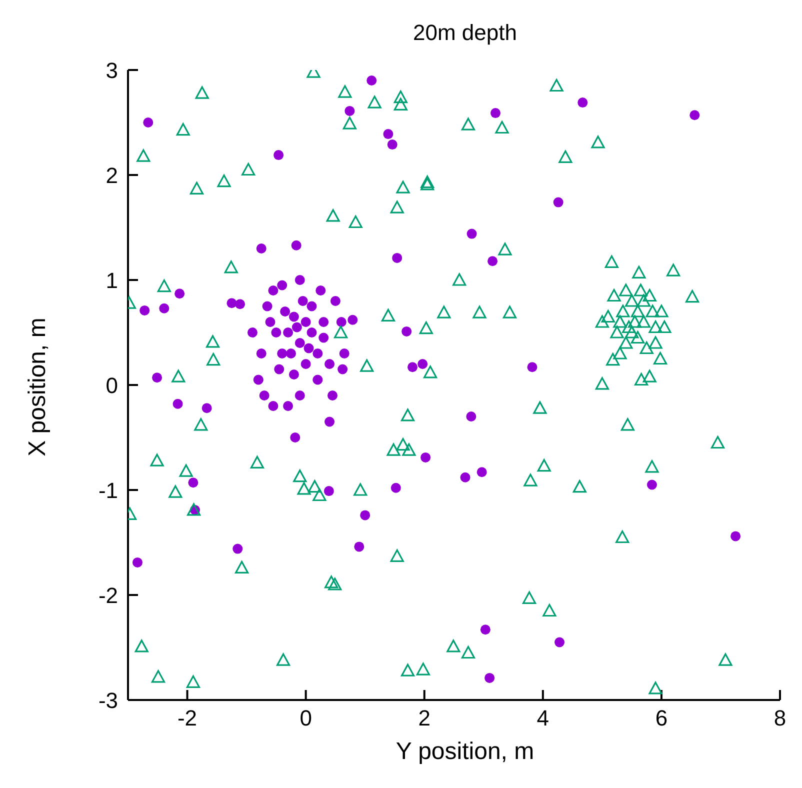  I want to click on x-axis-title: Y position, m, so click(465, 752).